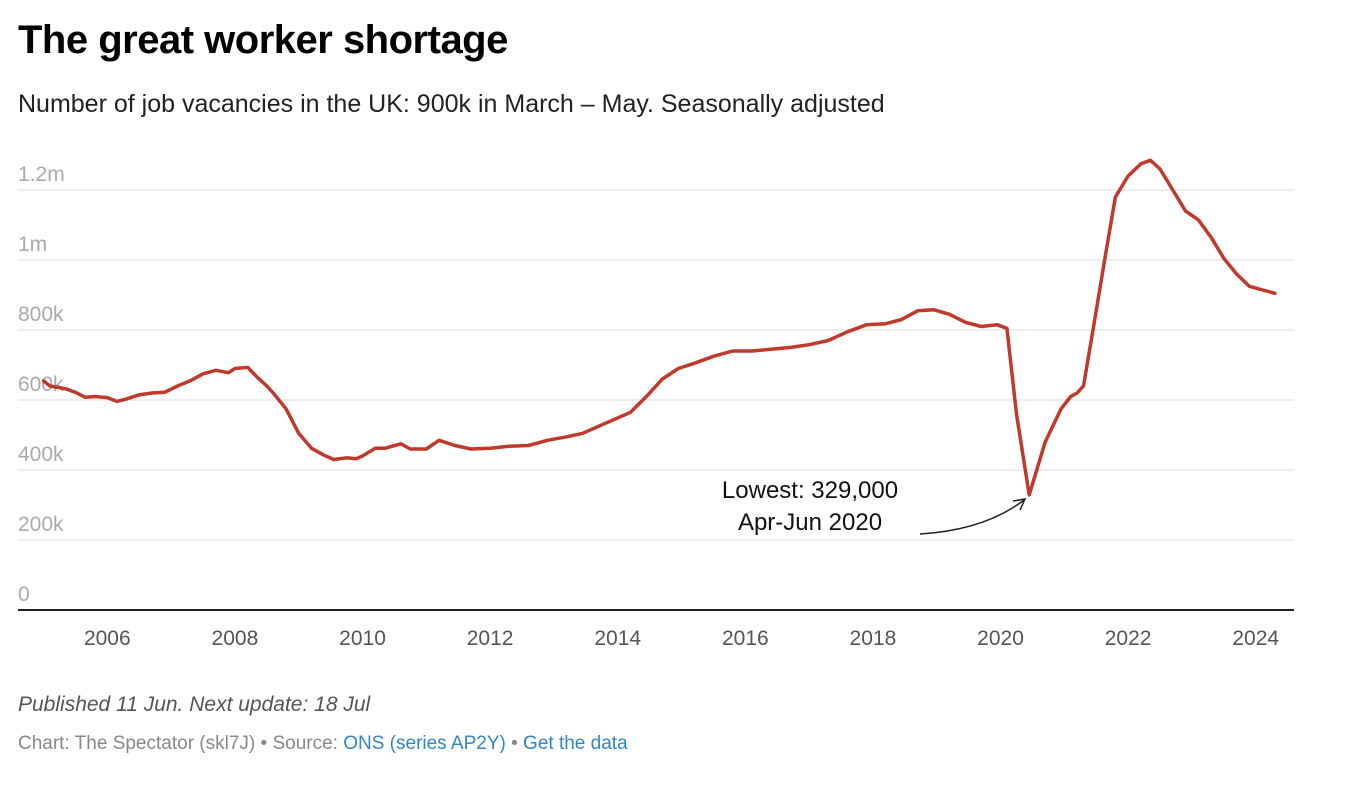 The height and width of the screenshot is (796, 1346). What do you see at coordinates (41, 314) in the screenshot?
I see `y-tick-label: 800k` at bounding box center [41, 314].